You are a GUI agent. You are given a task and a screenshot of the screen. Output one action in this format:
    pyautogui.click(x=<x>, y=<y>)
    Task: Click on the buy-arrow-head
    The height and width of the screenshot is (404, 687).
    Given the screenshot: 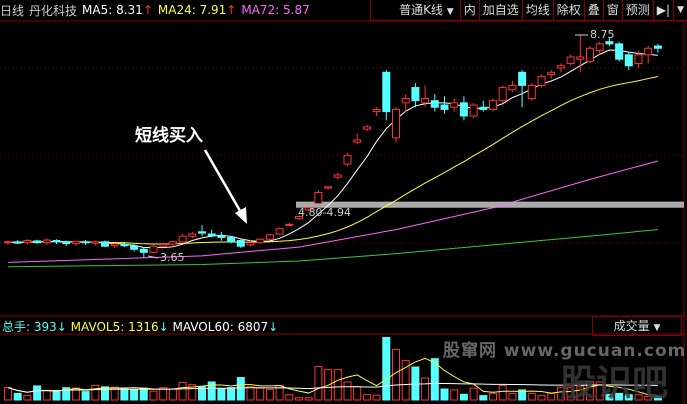 What is the action you would take?
    pyautogui.click(x=241, y=215)
    